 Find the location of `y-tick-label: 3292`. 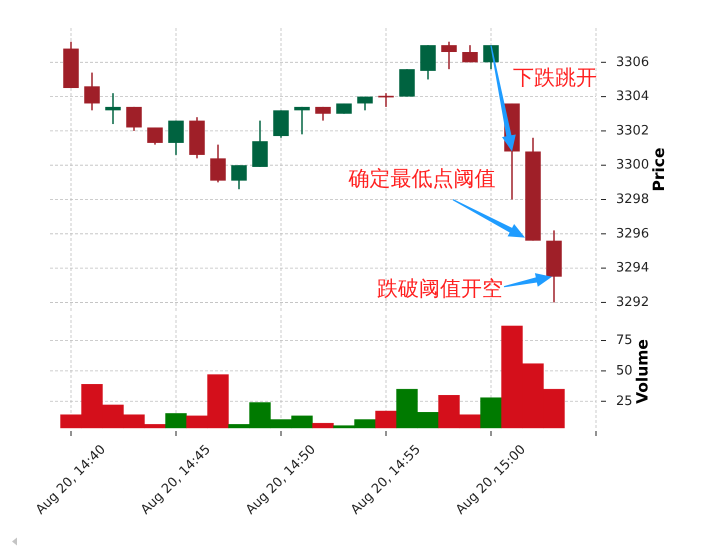

y-tick-label: 3292 is located at coordinates (633, 302).